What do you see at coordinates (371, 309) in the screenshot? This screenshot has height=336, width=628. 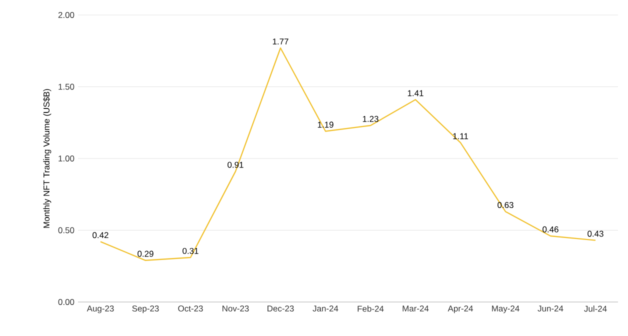 I see `x-tick-label: Feb-24` at bounding box center [371, 309].